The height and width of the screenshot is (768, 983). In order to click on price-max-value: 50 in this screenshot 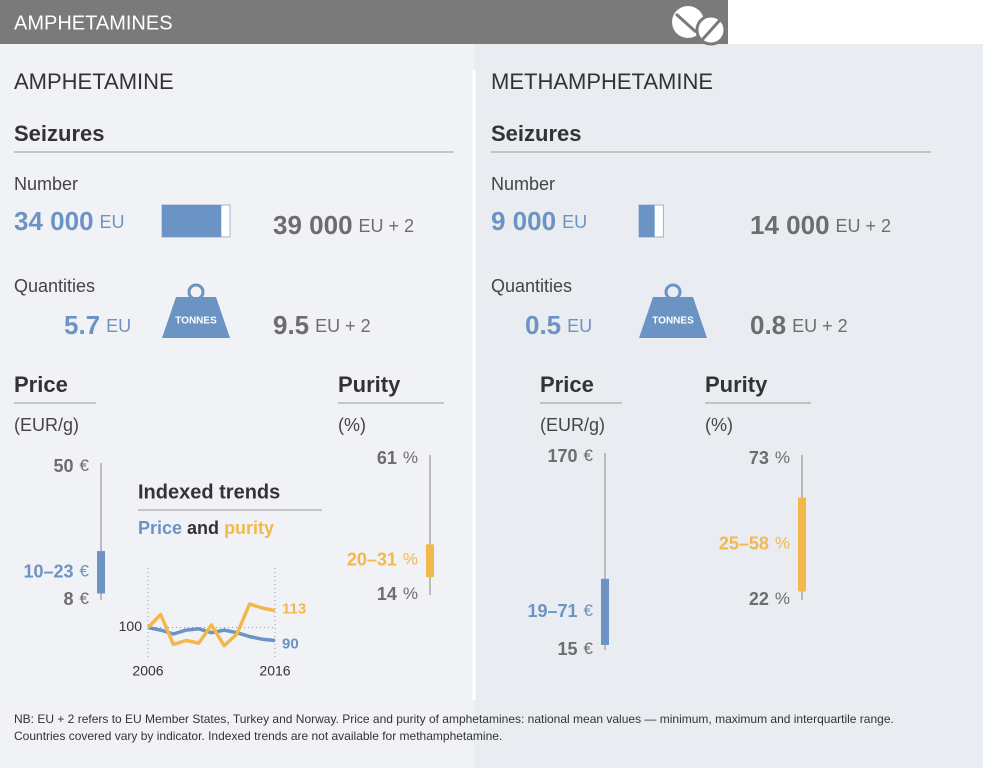, I will do `click(64, 466)`.